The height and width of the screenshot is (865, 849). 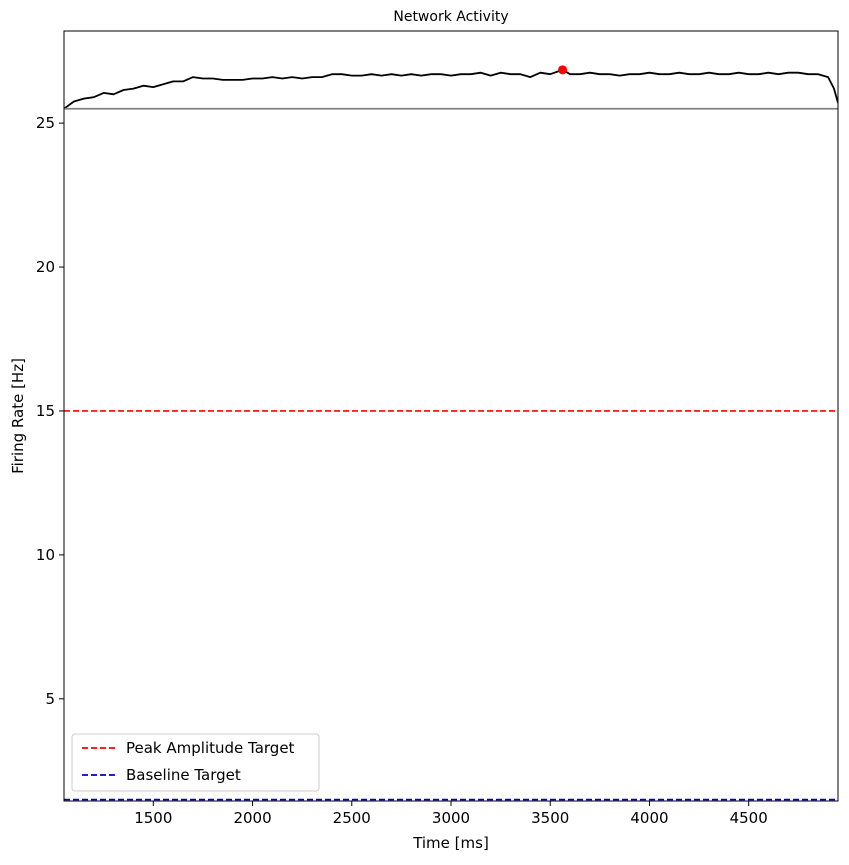 What do you see at coordinates (352, 818) in the screenshot?
I see `x-tick-label: 2500` at bounding box center [352, 818].